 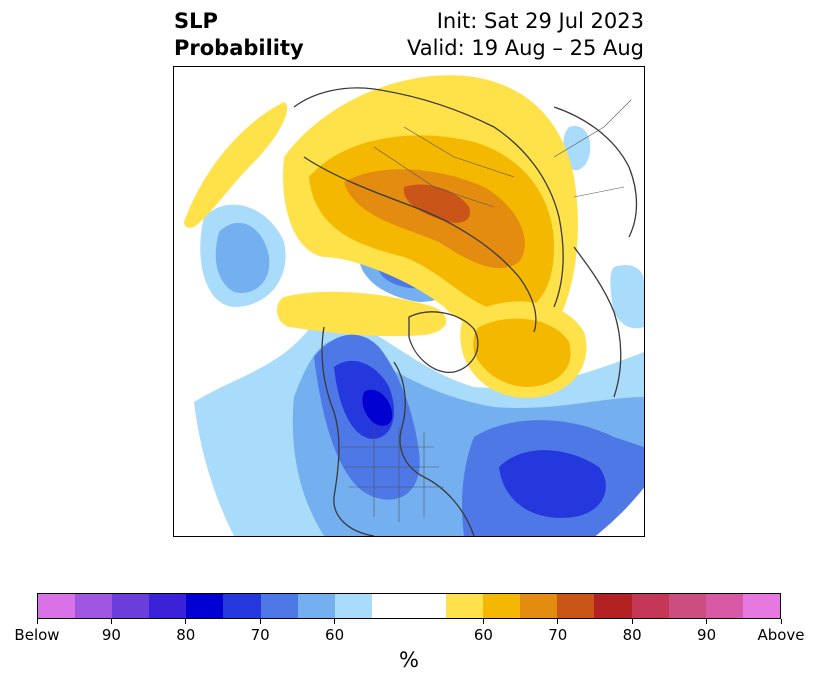 I want to click on eastern-below-region, so click(x=627, y=297).